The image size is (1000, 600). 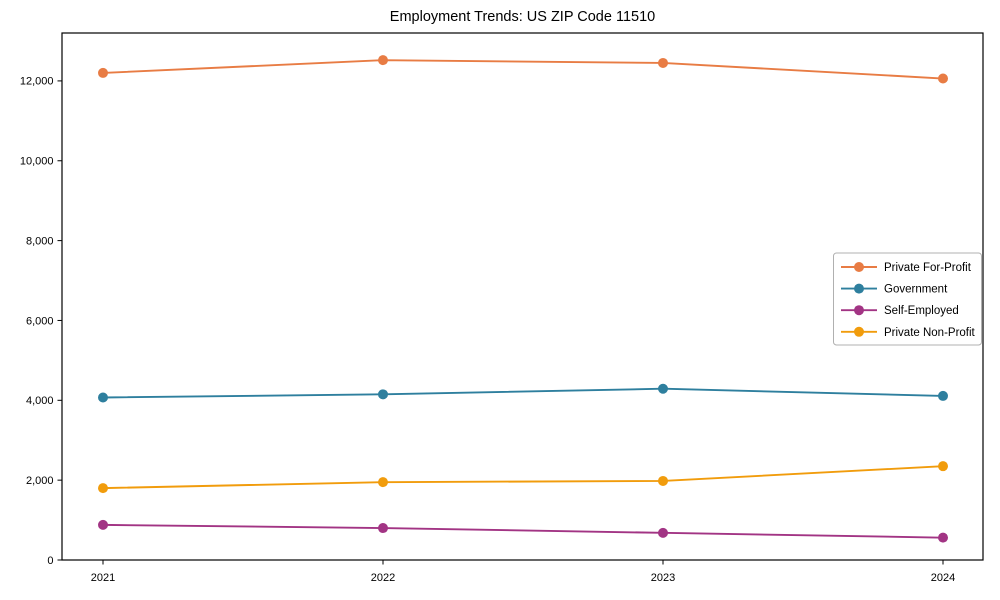 What do you see at coordinates (663, 578) in the screenshot?
I see `x-tick-label: 2023` at bounding box center [663, 578].